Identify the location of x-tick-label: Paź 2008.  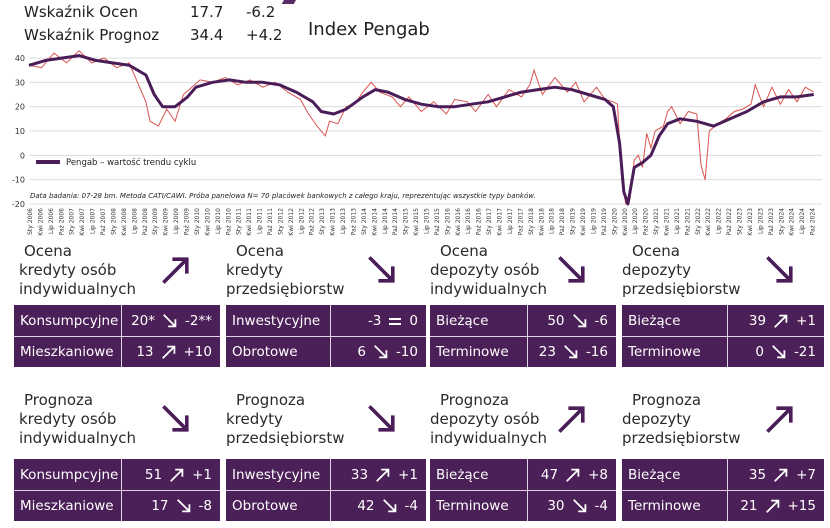
(145, 222).